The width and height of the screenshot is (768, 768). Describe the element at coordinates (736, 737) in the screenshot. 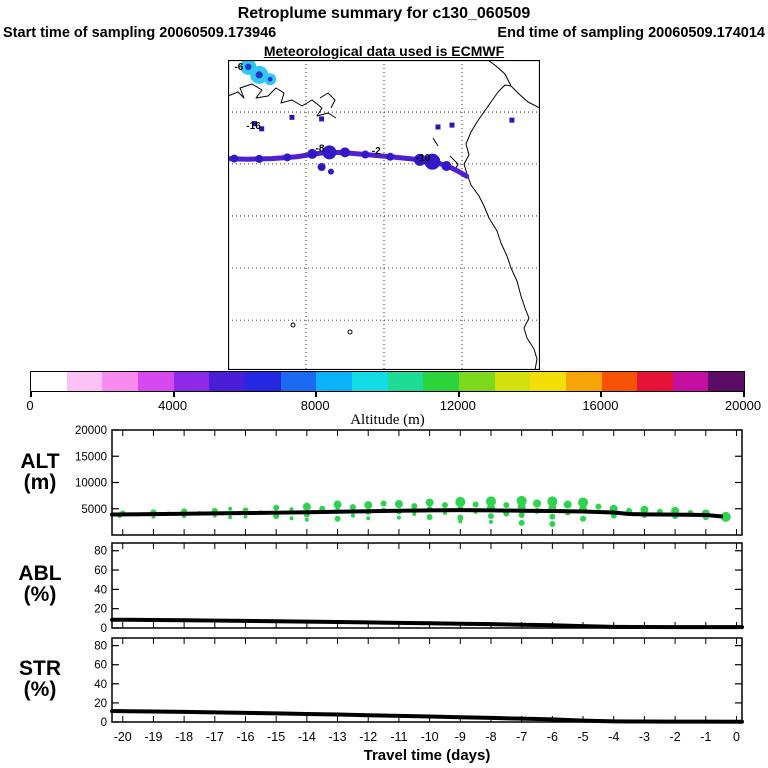

I see `x-tick-label: 0` at that location.